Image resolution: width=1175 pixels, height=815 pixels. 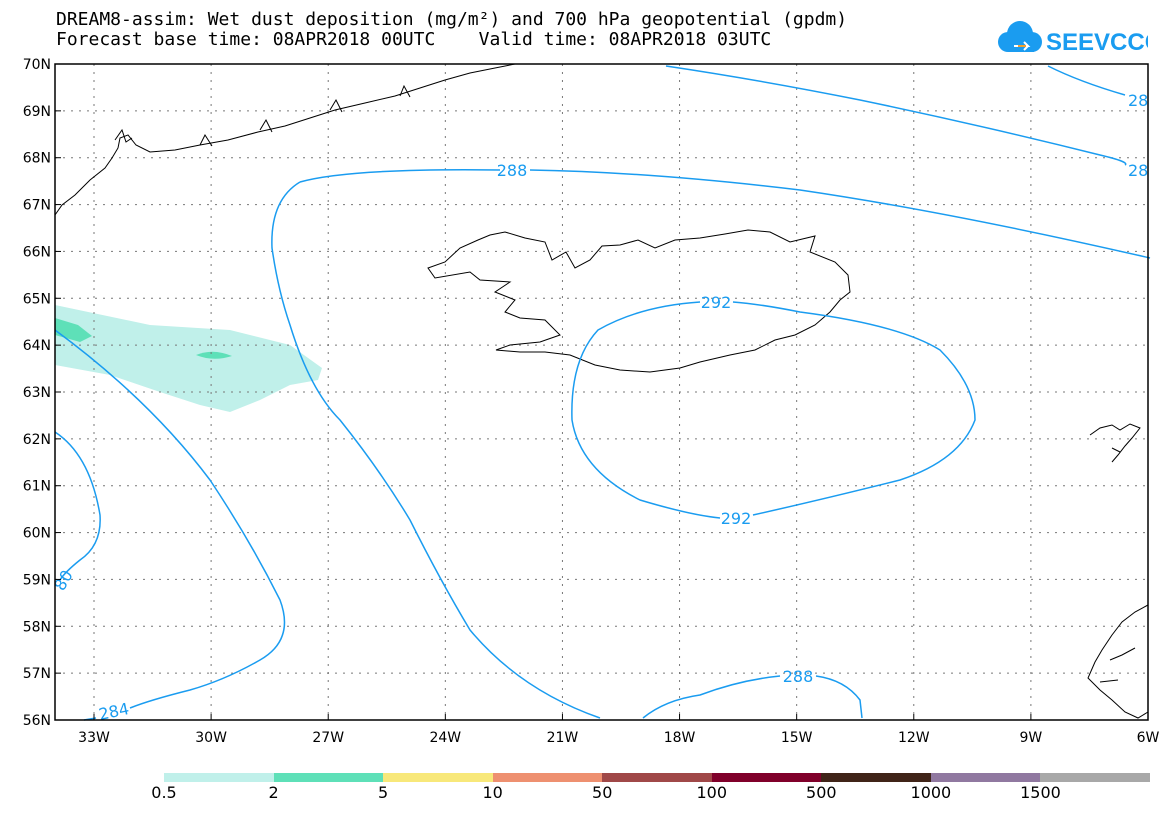 What do you see at coordinates (37, 534) in the screenshot?
I see `lat-label: 60N` at bounding box center [37, 534].